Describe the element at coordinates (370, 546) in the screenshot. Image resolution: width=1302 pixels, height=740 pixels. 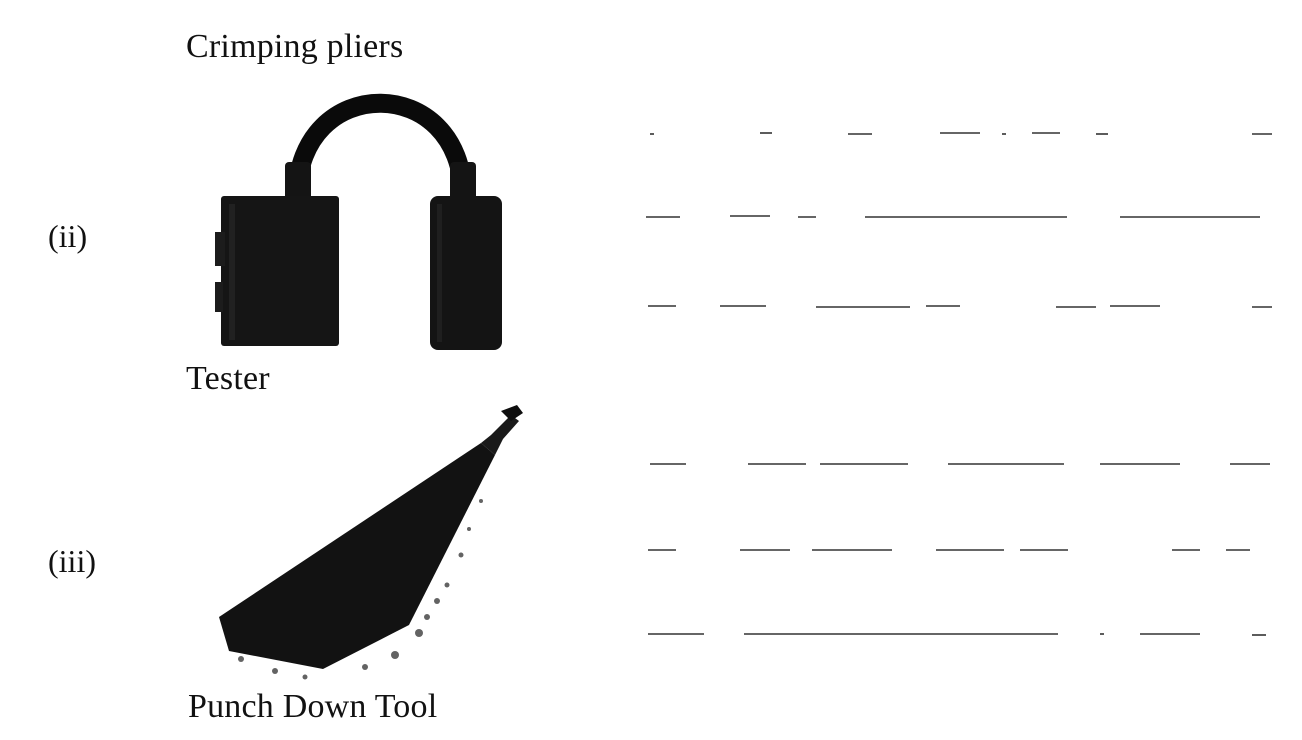
I see `punch-down-tool-icon` at that location.